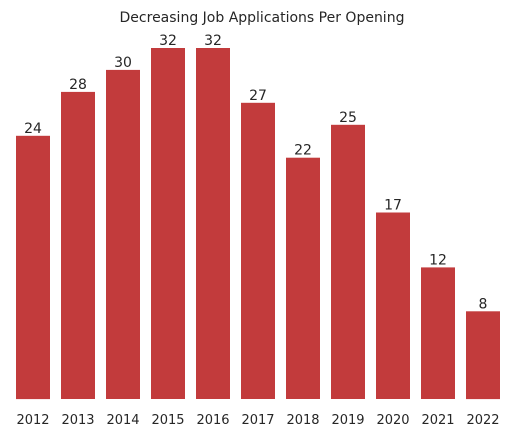 This screenshot has height=437, width=515. Describe the element at coordinates (212, 420) in the screenshot. I see `x-tick-2016: 2016` at that location.